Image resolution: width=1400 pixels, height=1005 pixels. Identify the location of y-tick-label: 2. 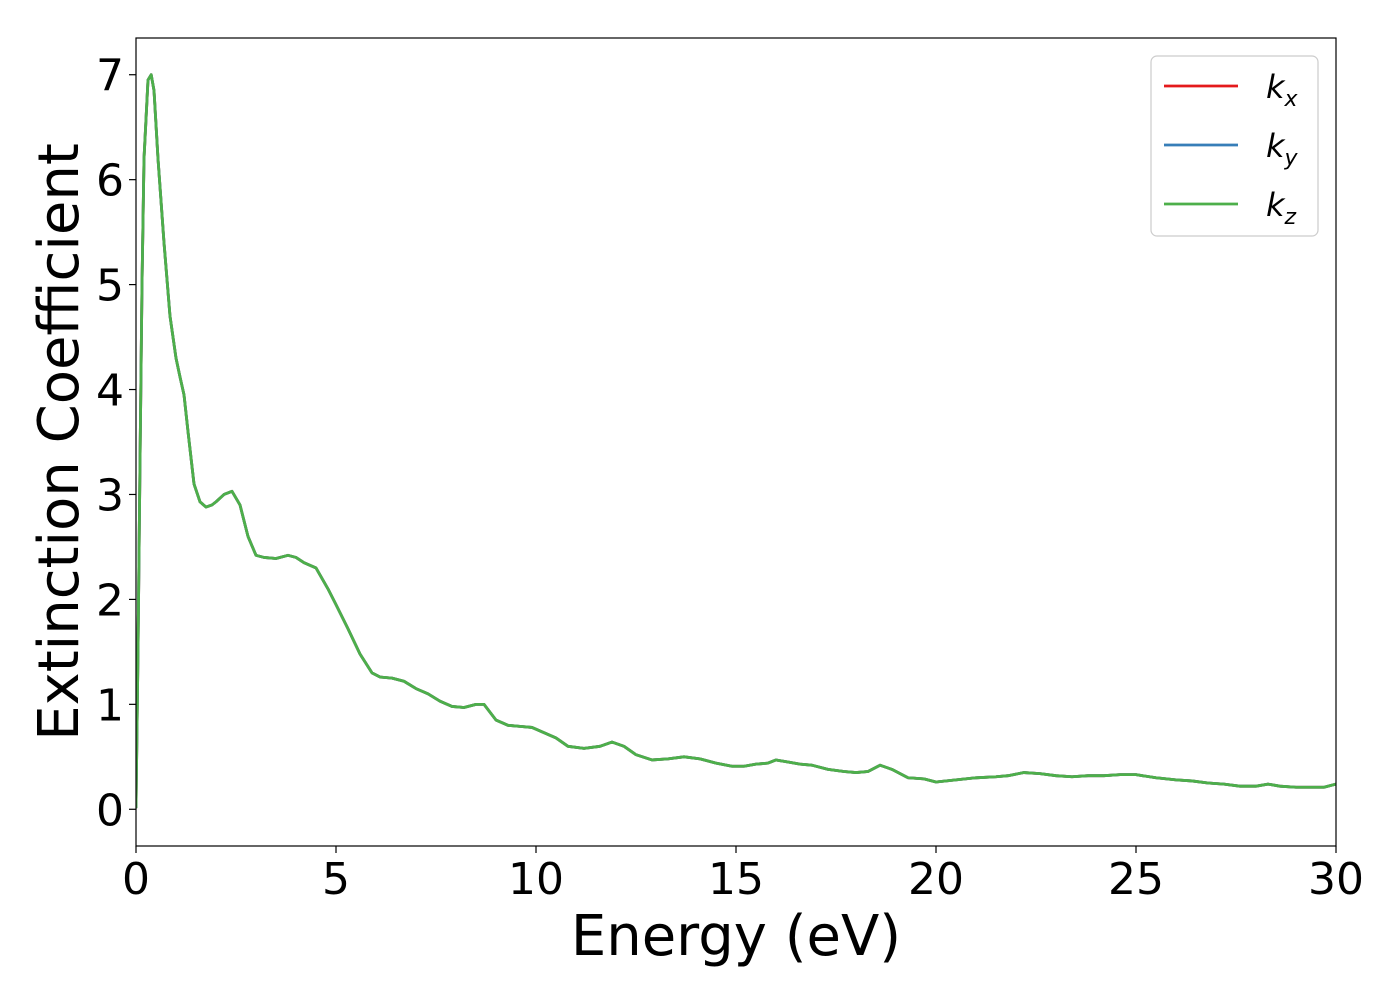
(110, 600).